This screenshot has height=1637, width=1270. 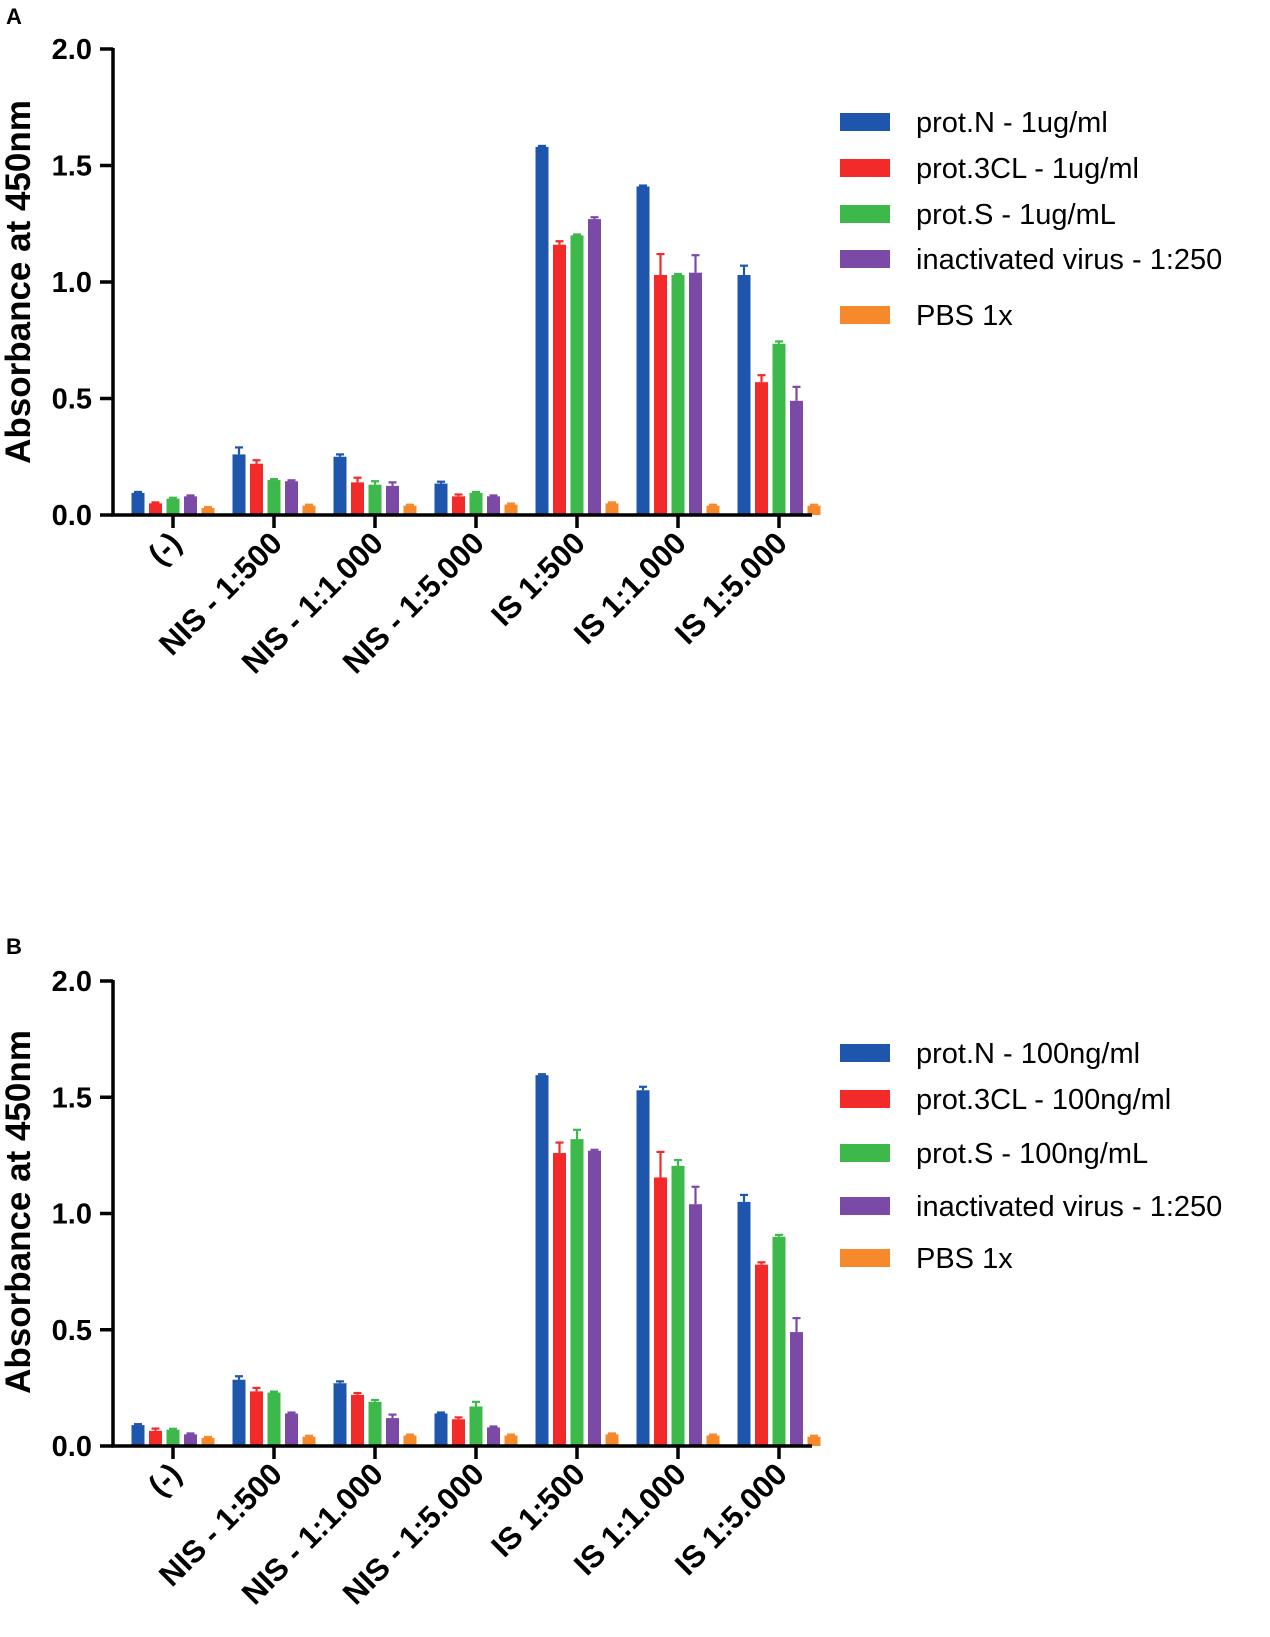 I want to click on panel-a-letter: A, so click(x=14, y=16).